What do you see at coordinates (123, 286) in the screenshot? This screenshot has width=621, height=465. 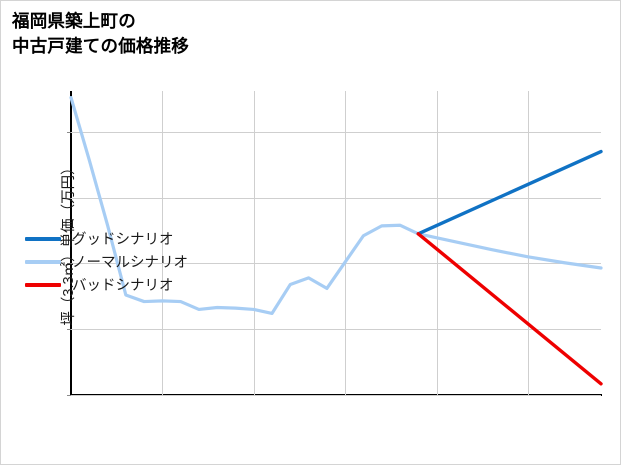 I see `legend-item-label: バッドシナリオ` at bounding box center [123, 286].